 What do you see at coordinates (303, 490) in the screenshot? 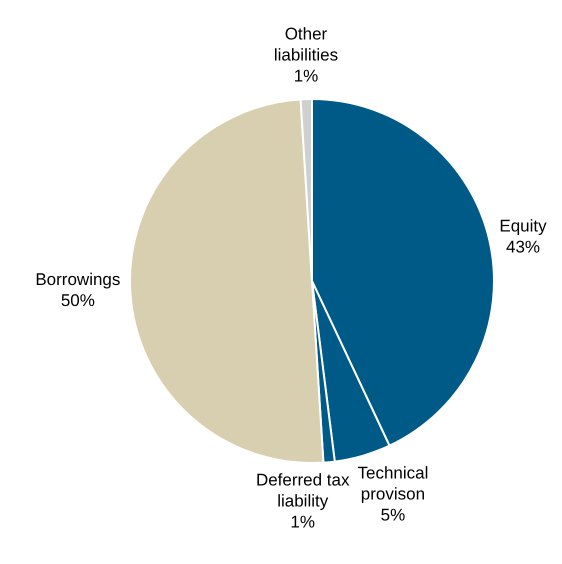
I see `slice-label: Deferred tax liability` at bounding box center [303, 490].